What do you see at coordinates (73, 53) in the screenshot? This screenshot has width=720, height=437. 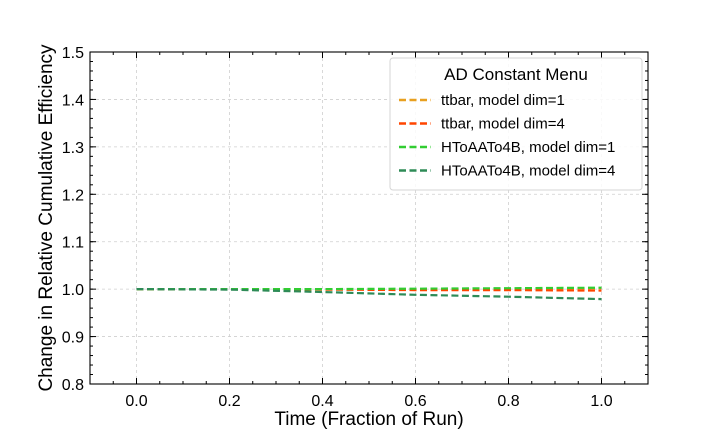 I see `y-tick-label: 1.5` at bounding box center [73, 53].